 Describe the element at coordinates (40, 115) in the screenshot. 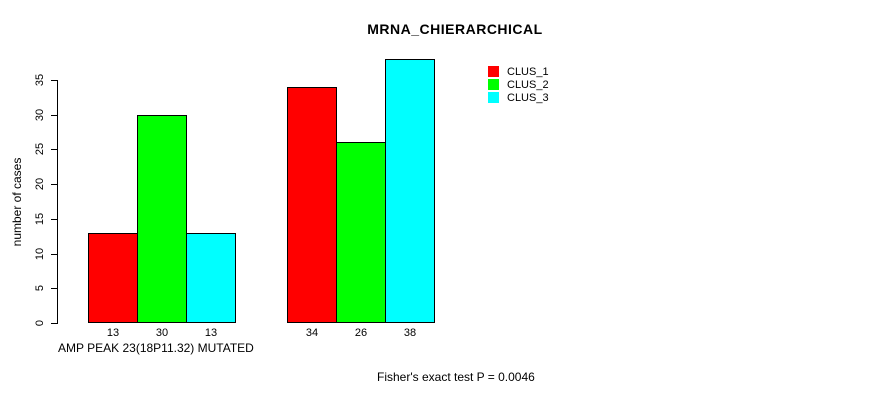

I see `y-axis-tick-label: 30` at that location.